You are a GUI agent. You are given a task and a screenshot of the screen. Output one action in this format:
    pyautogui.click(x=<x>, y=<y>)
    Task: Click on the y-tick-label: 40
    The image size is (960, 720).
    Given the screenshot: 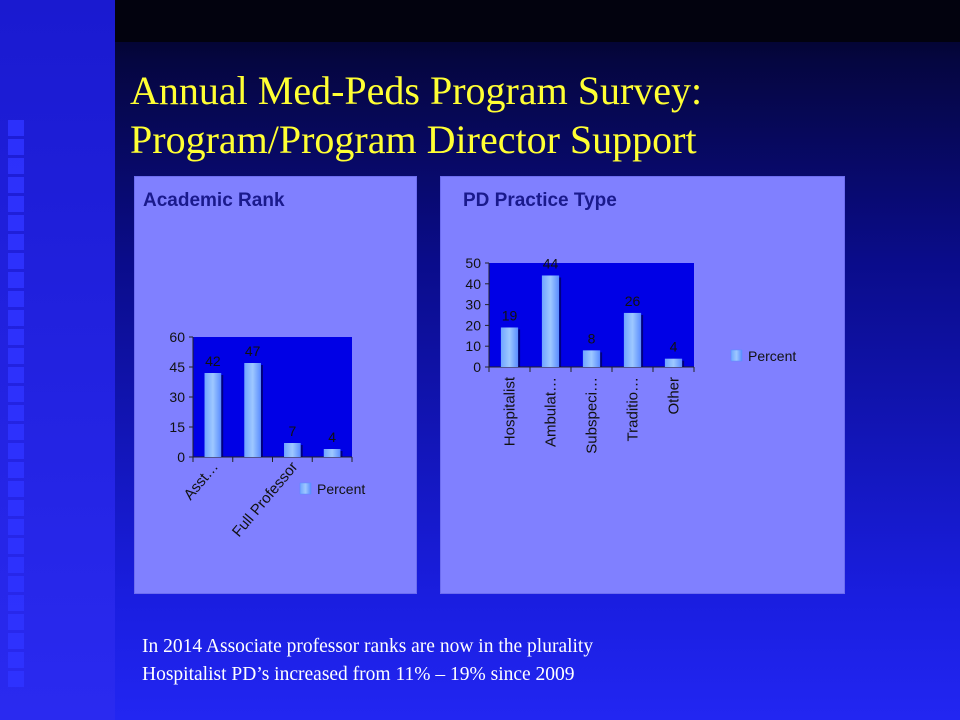 What is the action you would take?
    pyautogui.click(x=473, y=284)
    